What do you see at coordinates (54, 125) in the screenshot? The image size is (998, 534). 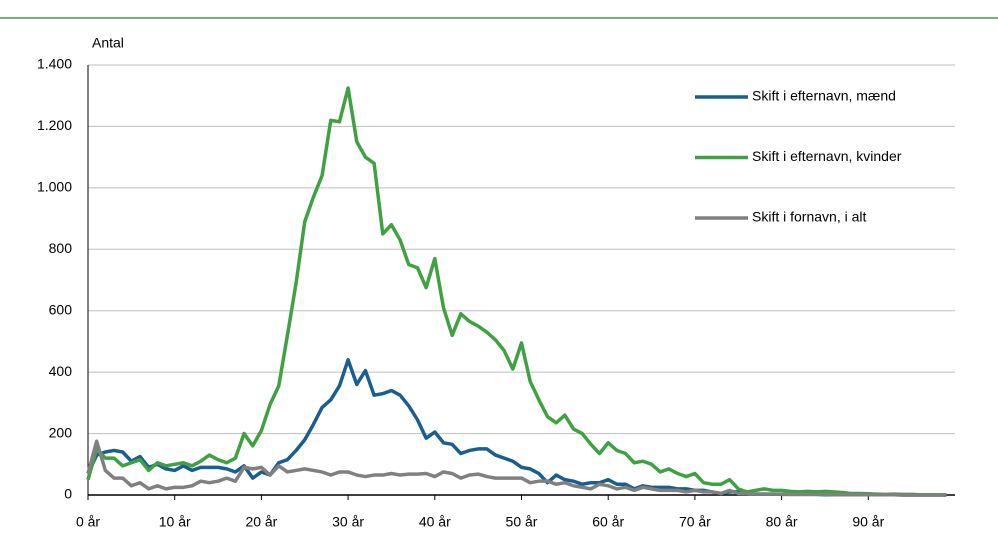 I see `y-tick-label: 1.200` at bounding box center [54, 125].